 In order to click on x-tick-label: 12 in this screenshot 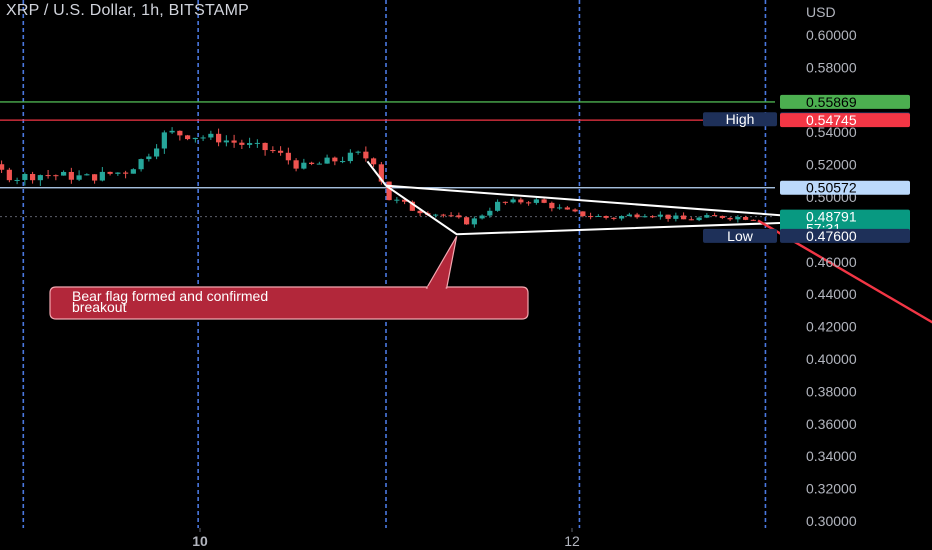, I will do `click(572, 541)`.